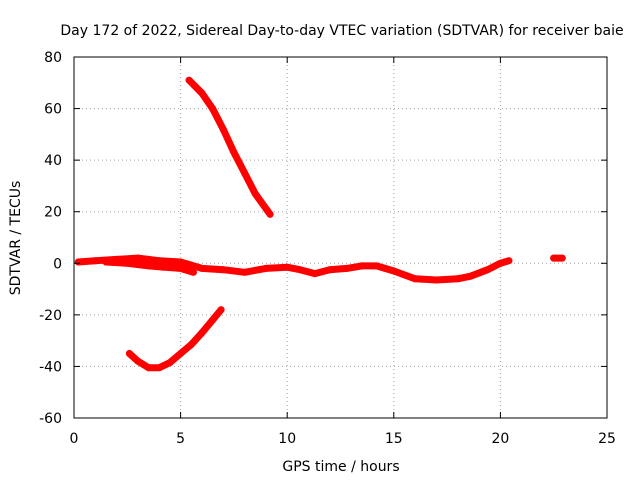 This screenshot has height=480, width=640. What do you see at coordinates (500, 439) in the screenshot?
I see `x-tick-label: 20` at bounding box center [500, 439].